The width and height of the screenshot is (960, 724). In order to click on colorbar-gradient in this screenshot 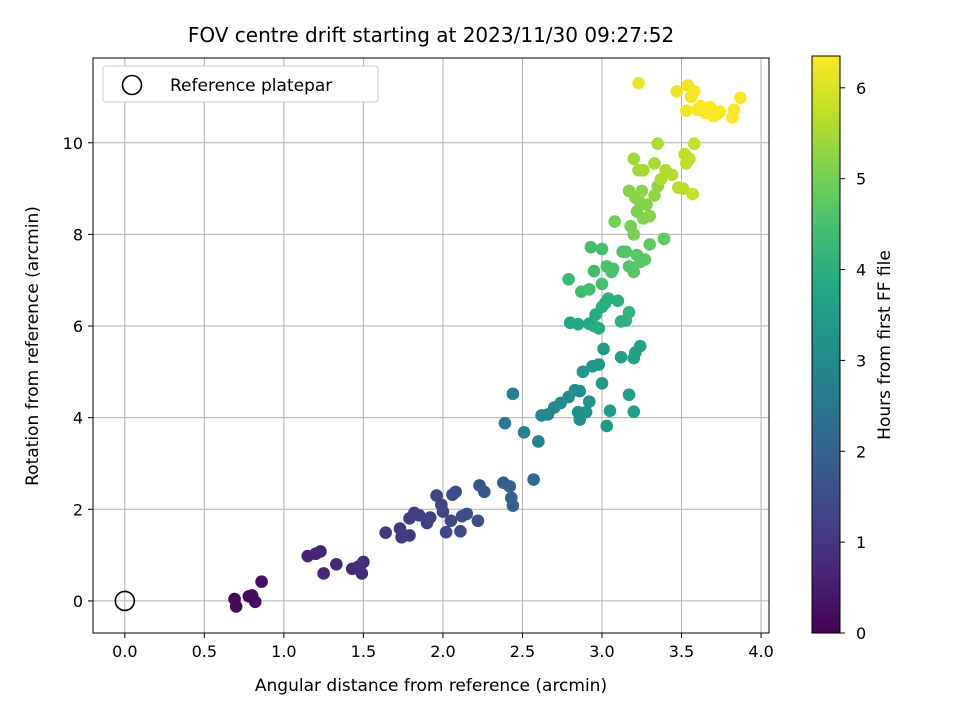, I will do `click(826, 344)`.